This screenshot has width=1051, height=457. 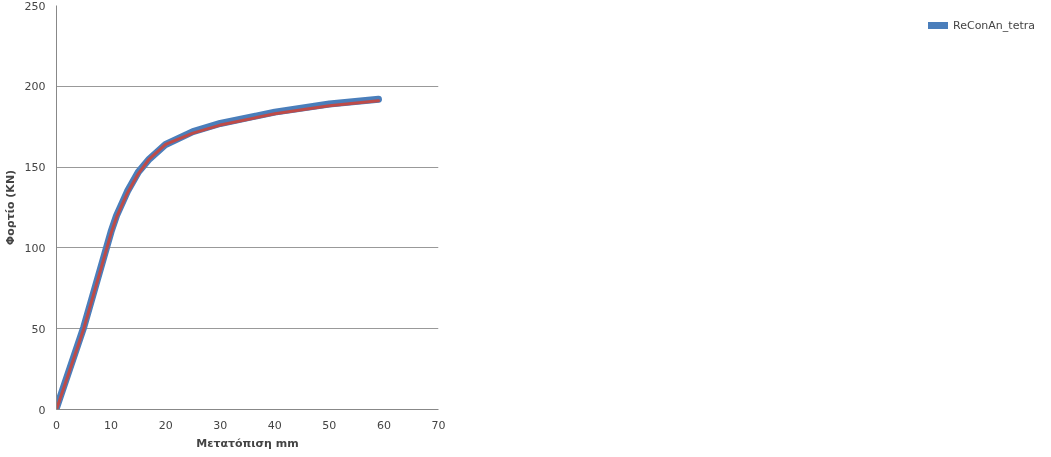 What do you see at coordinates (994, 25) in the screenshot?
I see `legend-label: ReConAn_tetra` at bounding box center [994, 25].